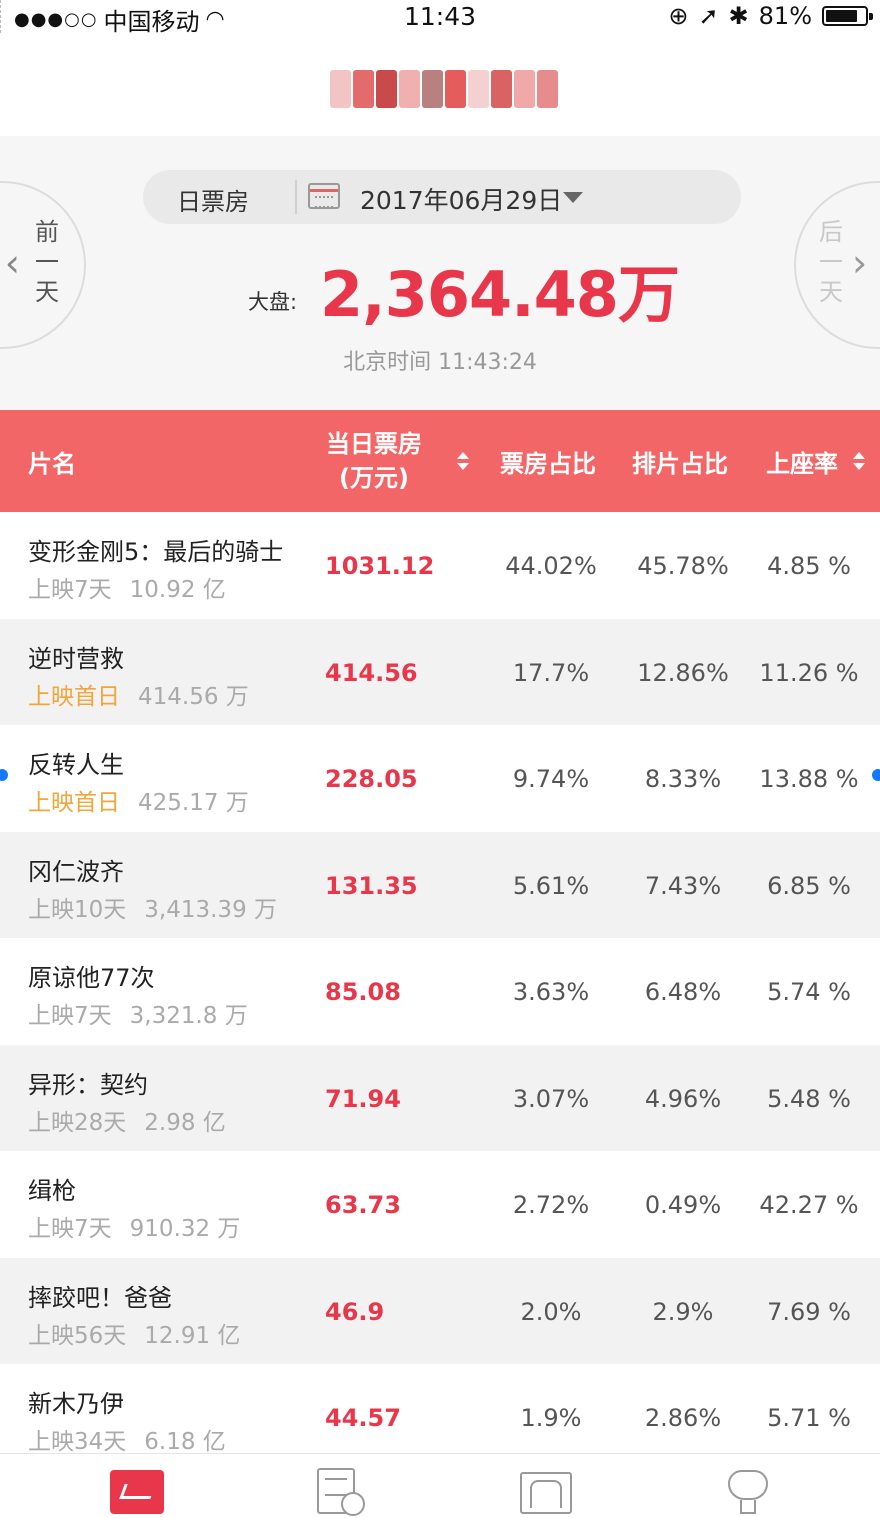 This screenshot has width=880, height=1518. I want to click on daily-box: 44.57, so click(363, 1418).